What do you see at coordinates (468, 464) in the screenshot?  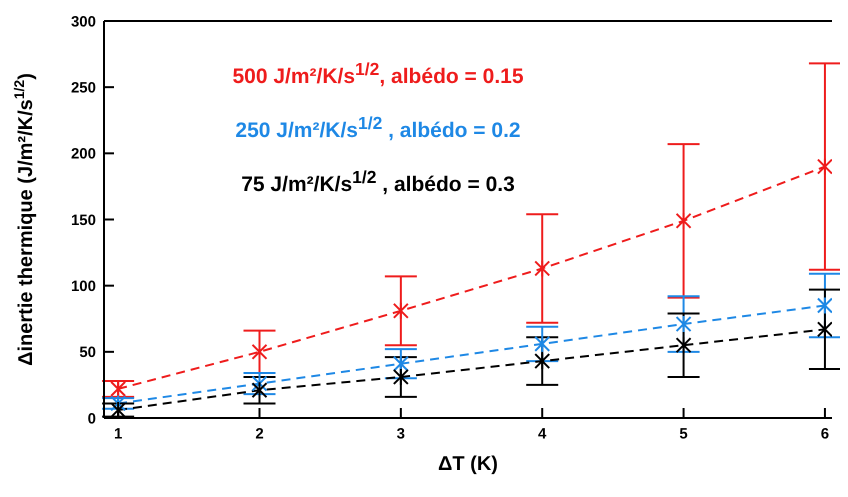 I see `x-axis-title: ΔT (K)` at bounding box center [468, 464].